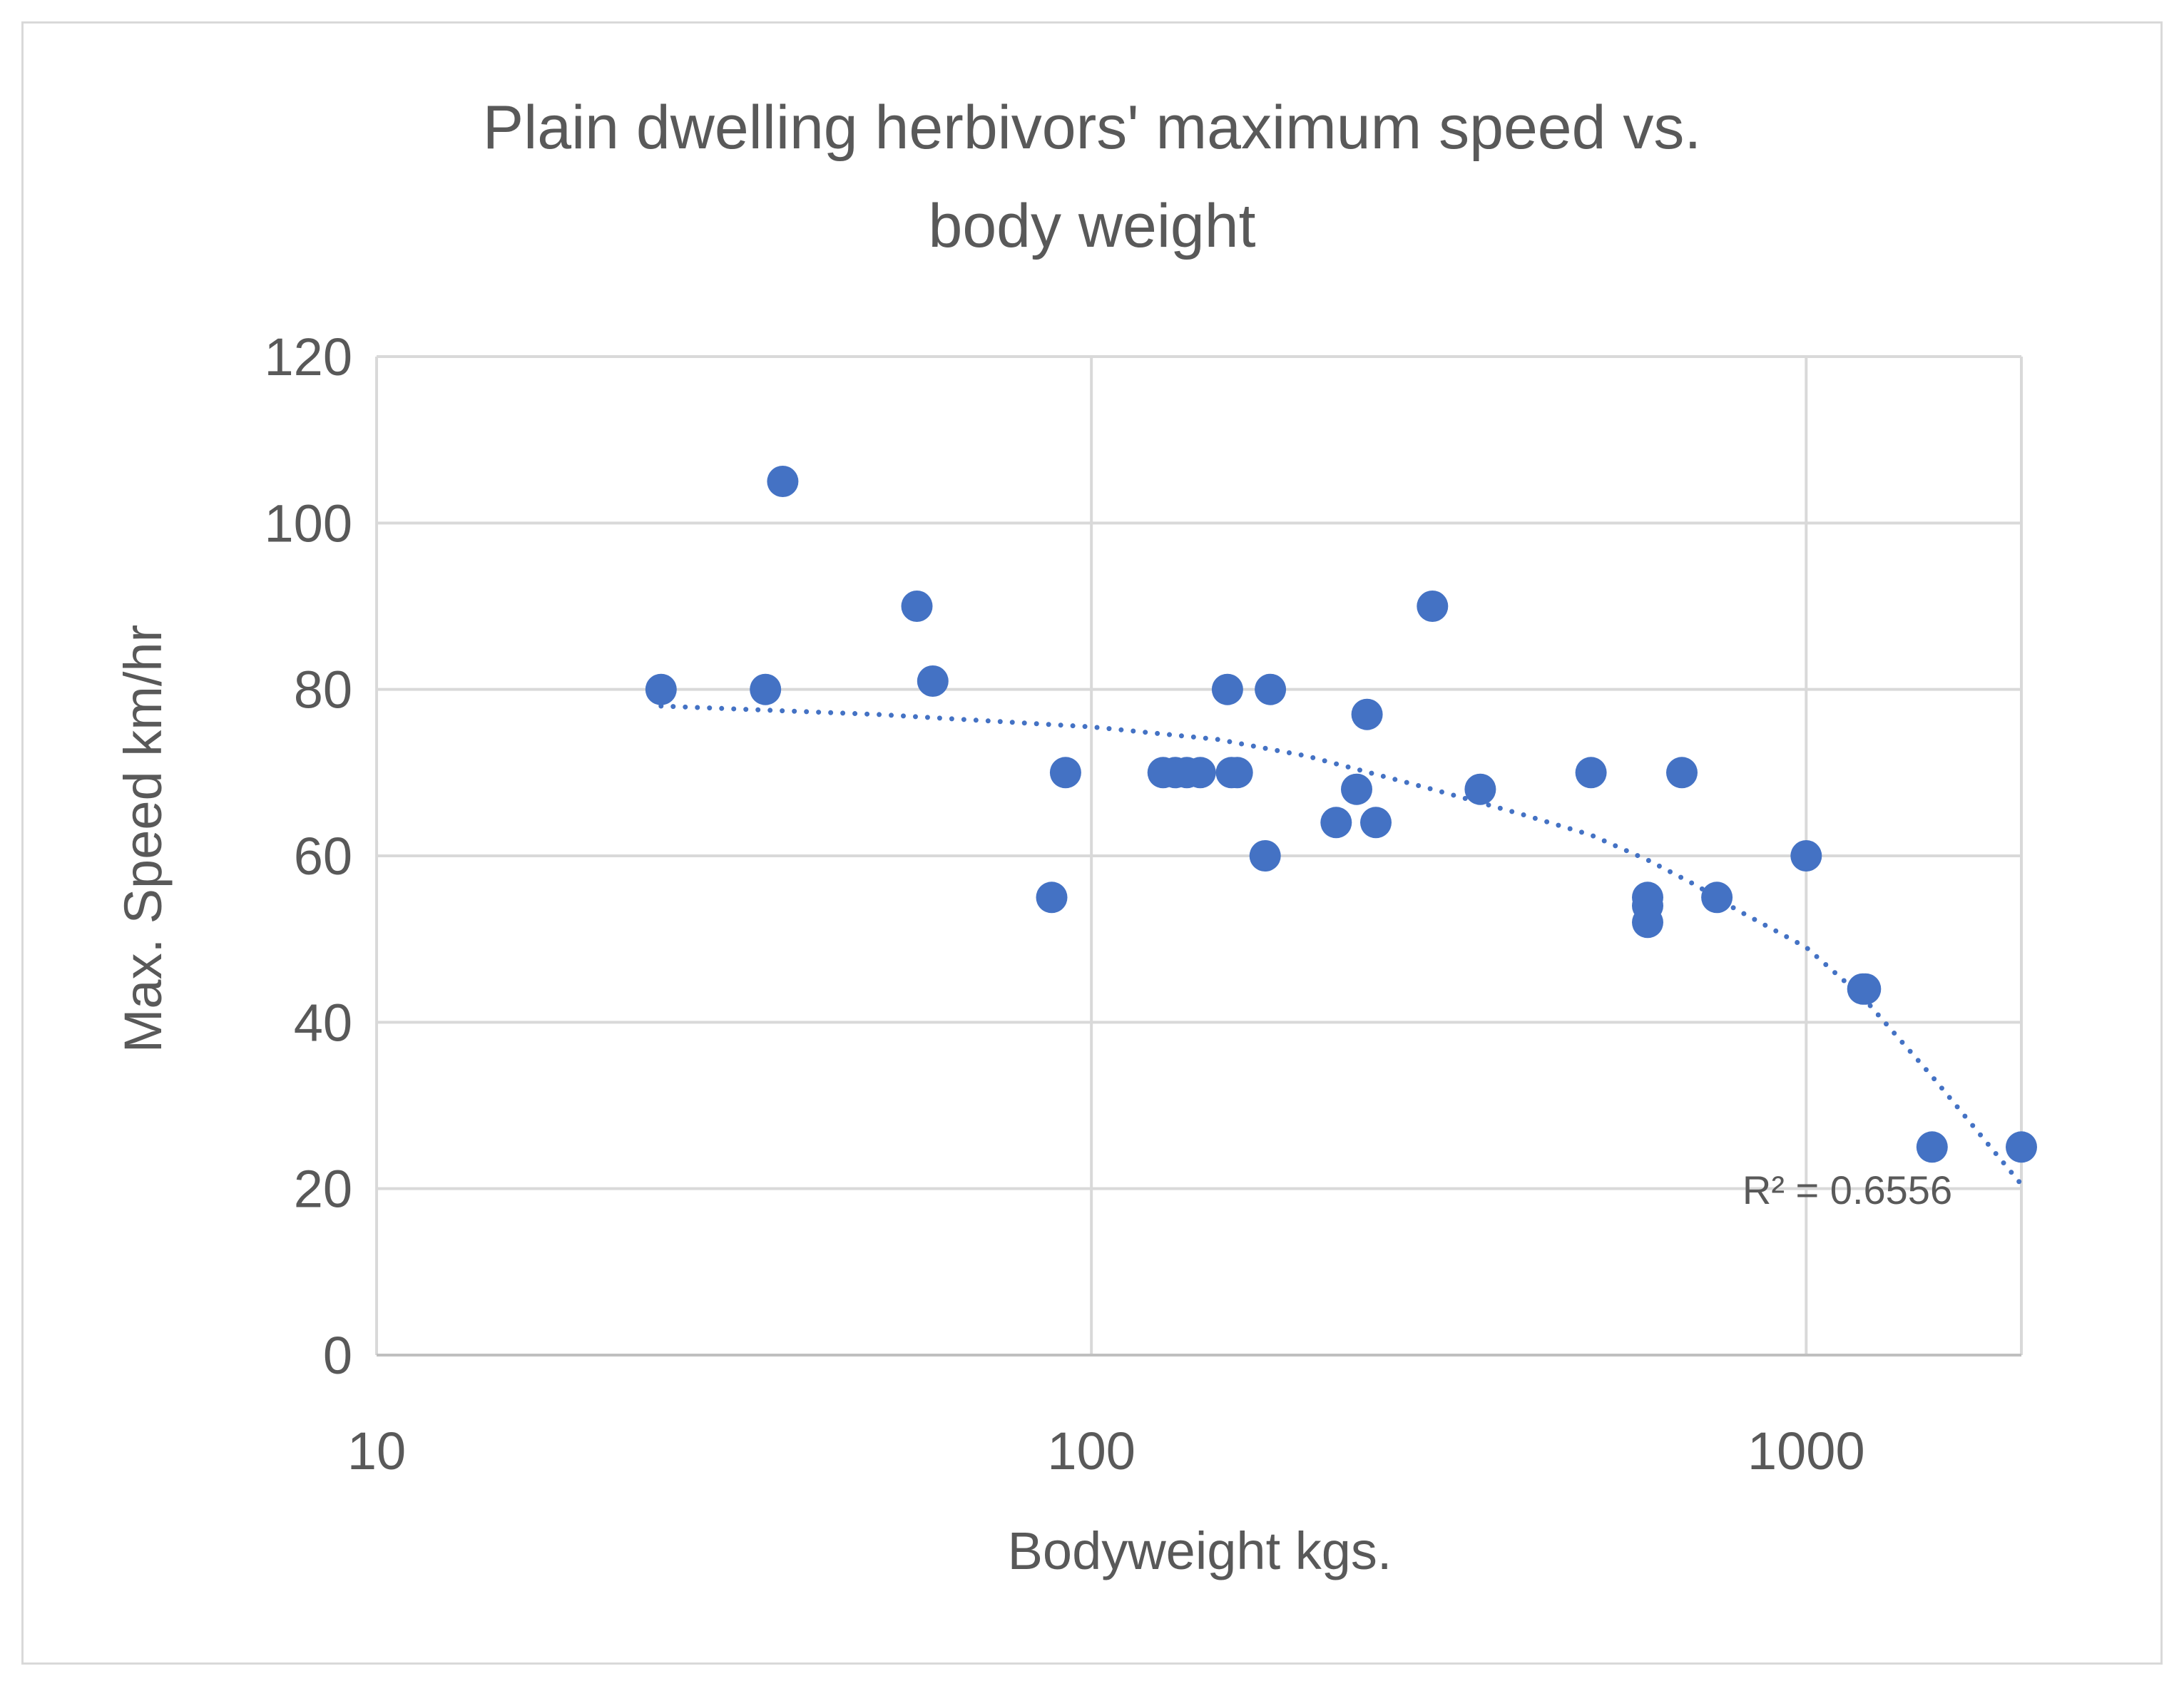 The width and height of the screenshot is (2184, 1686). Describe the element at coordinates (323, 1022) in the screenshot. I see `y-tick-label: 40` at that location.